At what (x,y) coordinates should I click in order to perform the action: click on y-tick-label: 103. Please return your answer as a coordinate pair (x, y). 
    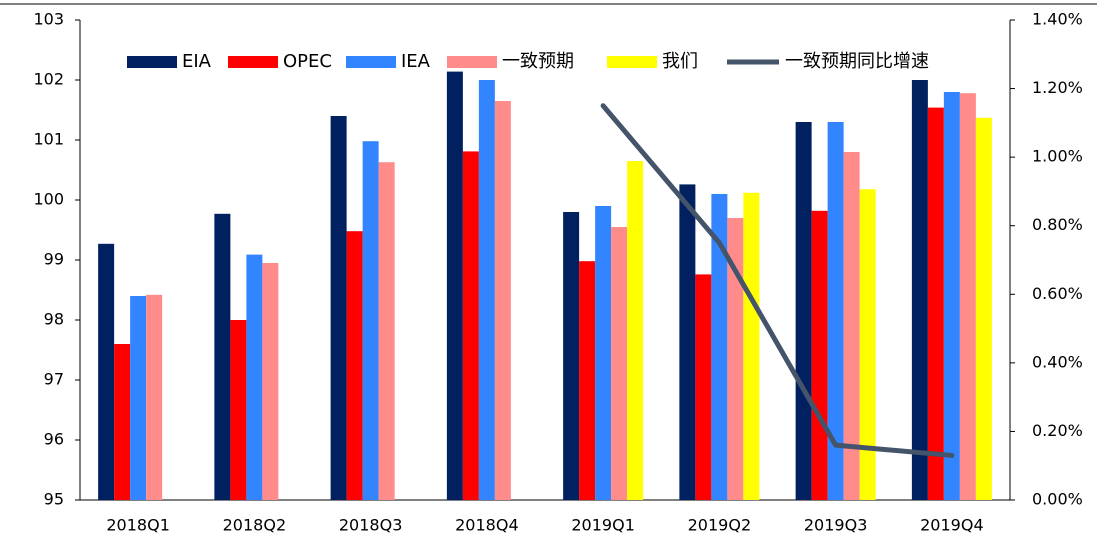
    Looking at the image, I should click on (48, 19).